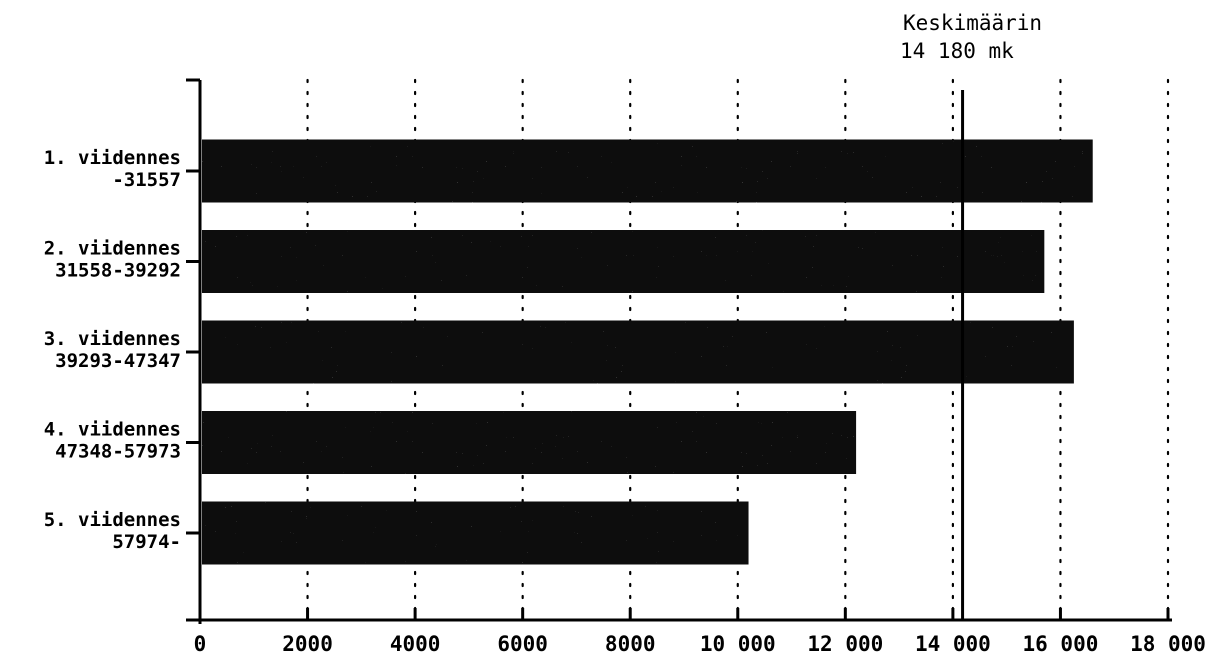  I want to click on category-label-line1: 1. viidennes, so click(112, 158).